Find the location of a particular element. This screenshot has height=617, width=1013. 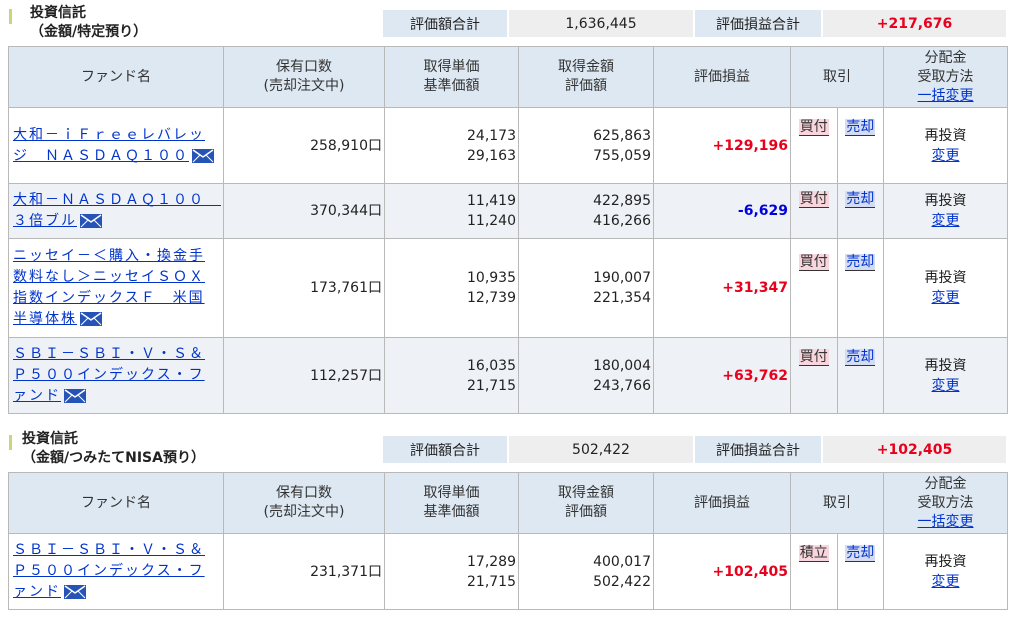

units-cell: 370,344口 is located at coordinates (304, 211).